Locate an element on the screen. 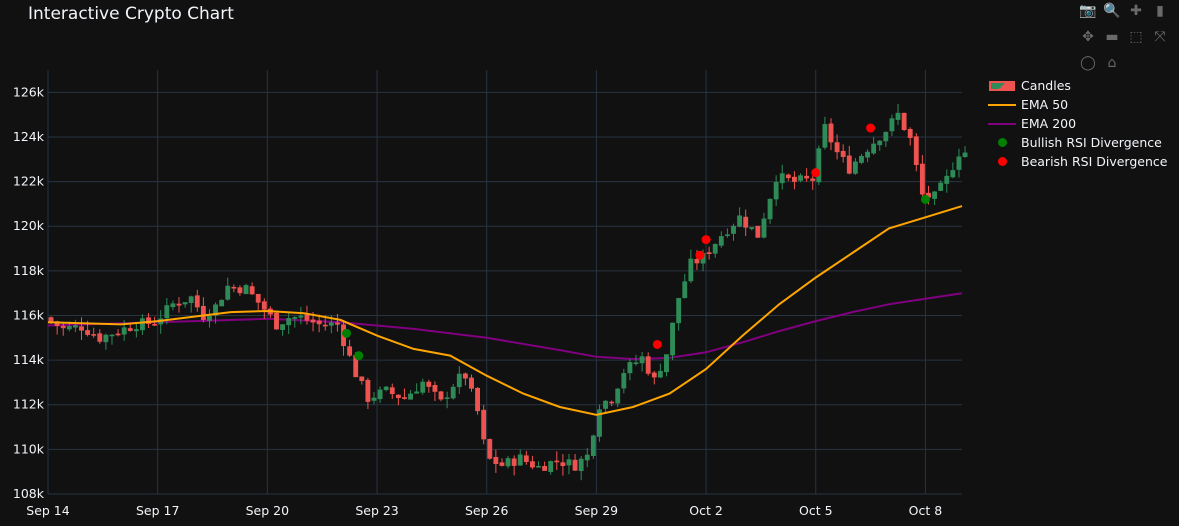 The image size is (1179, 526). legend-item-bearish: Bearish RSI Divergence is located at coordinates (1076, 161).